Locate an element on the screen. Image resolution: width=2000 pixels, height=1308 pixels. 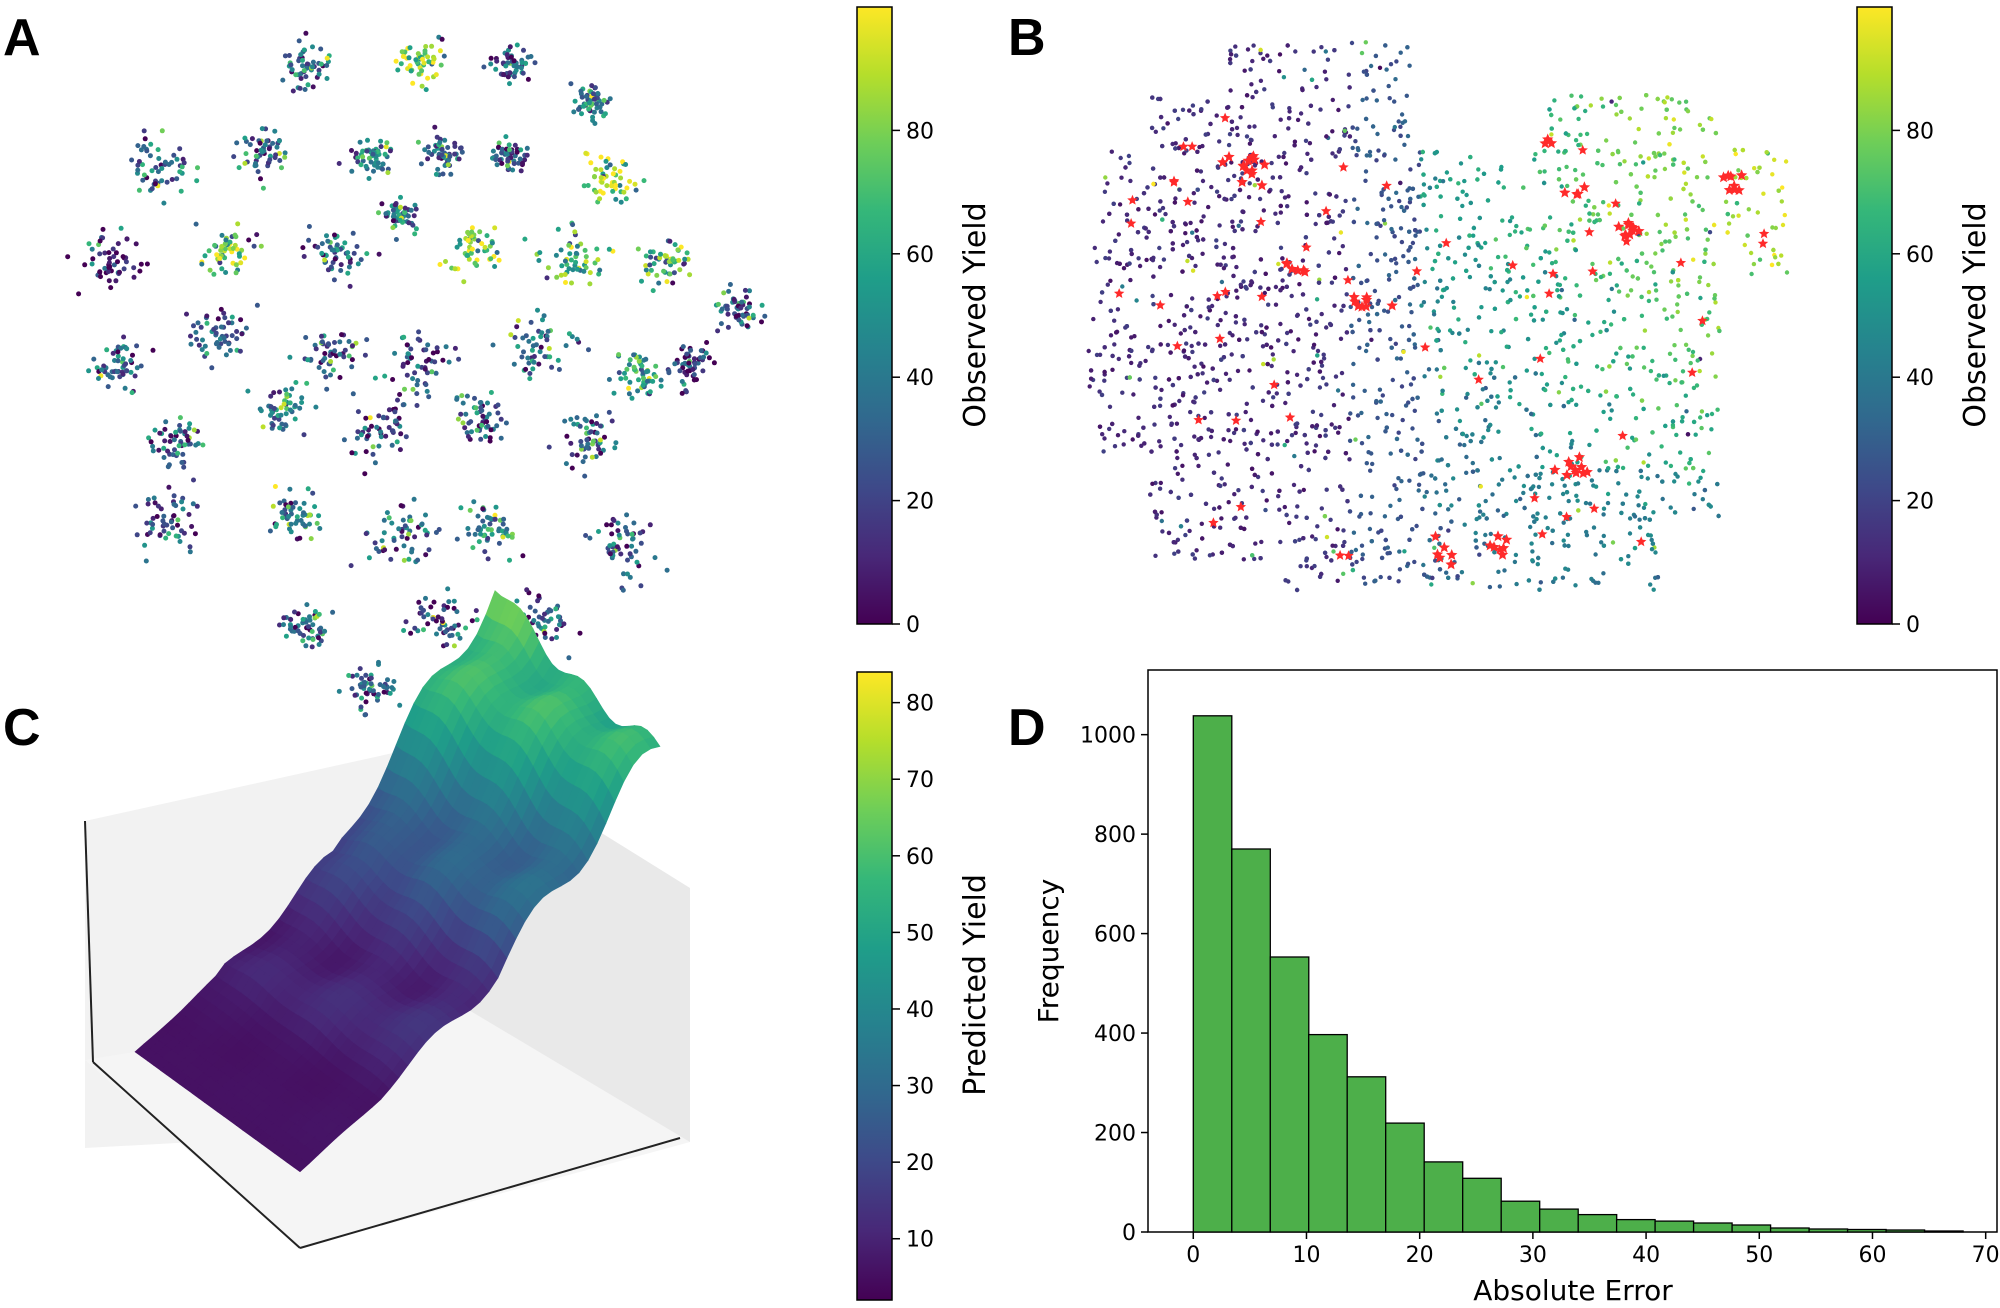
colorbar-c-tick-label-5: 60 is located at coordinates (920, 857).